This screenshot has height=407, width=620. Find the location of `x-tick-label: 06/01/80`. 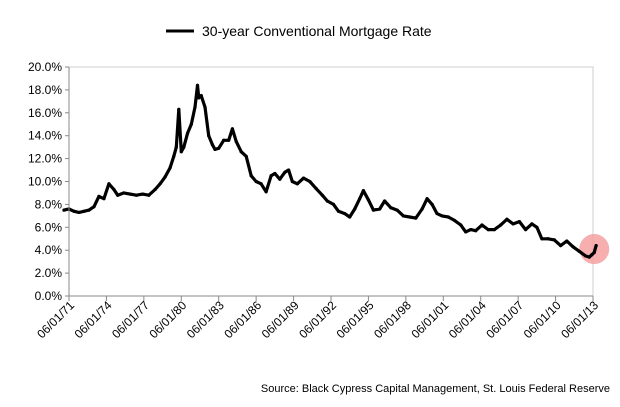

x-tick-label: 06/01/80 is located at coordinates (167, 319).